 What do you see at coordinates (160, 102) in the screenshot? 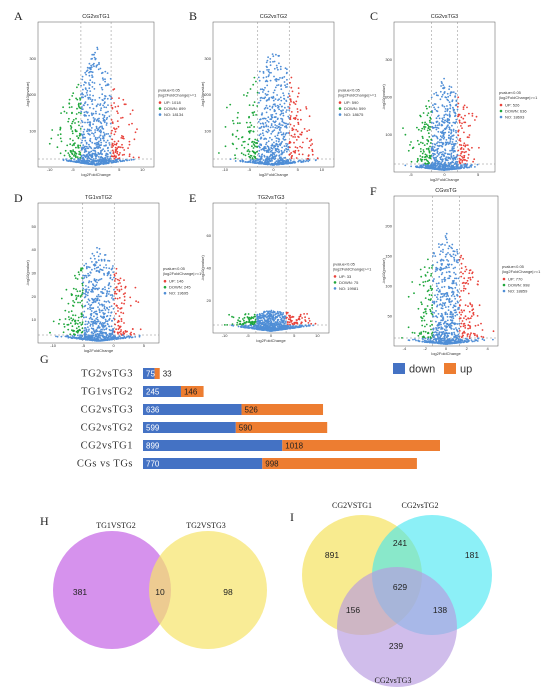
I see `legend-marker` at bounding box center [160, 102].